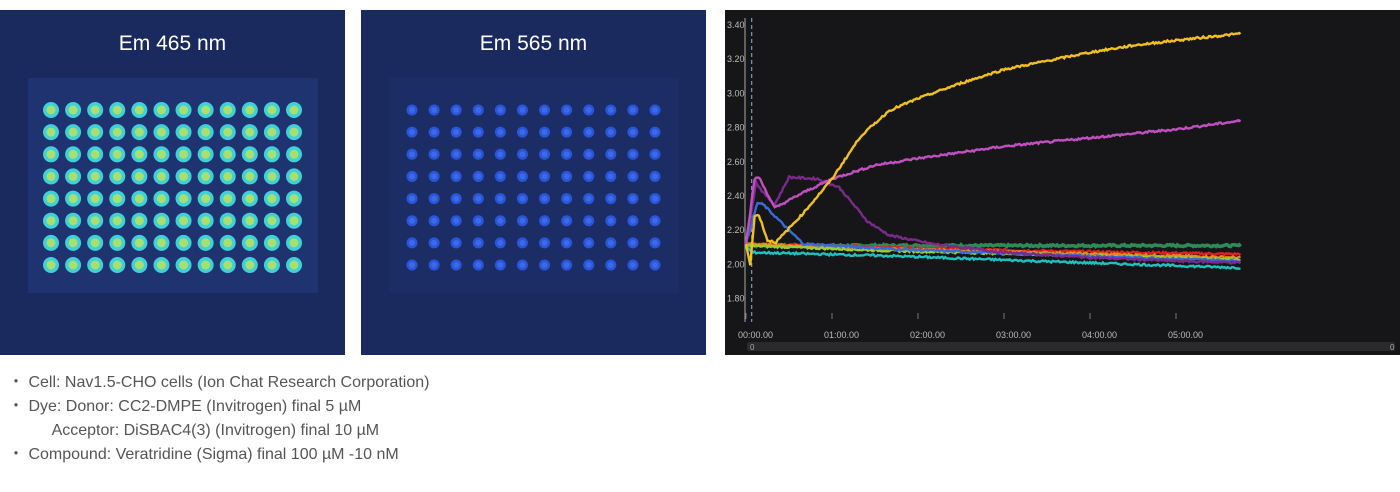 The height and width of the screenshot is (492, 1400). Describe the element at coordinates (993, 181) in the screenshot. I see `series-line` at that location.